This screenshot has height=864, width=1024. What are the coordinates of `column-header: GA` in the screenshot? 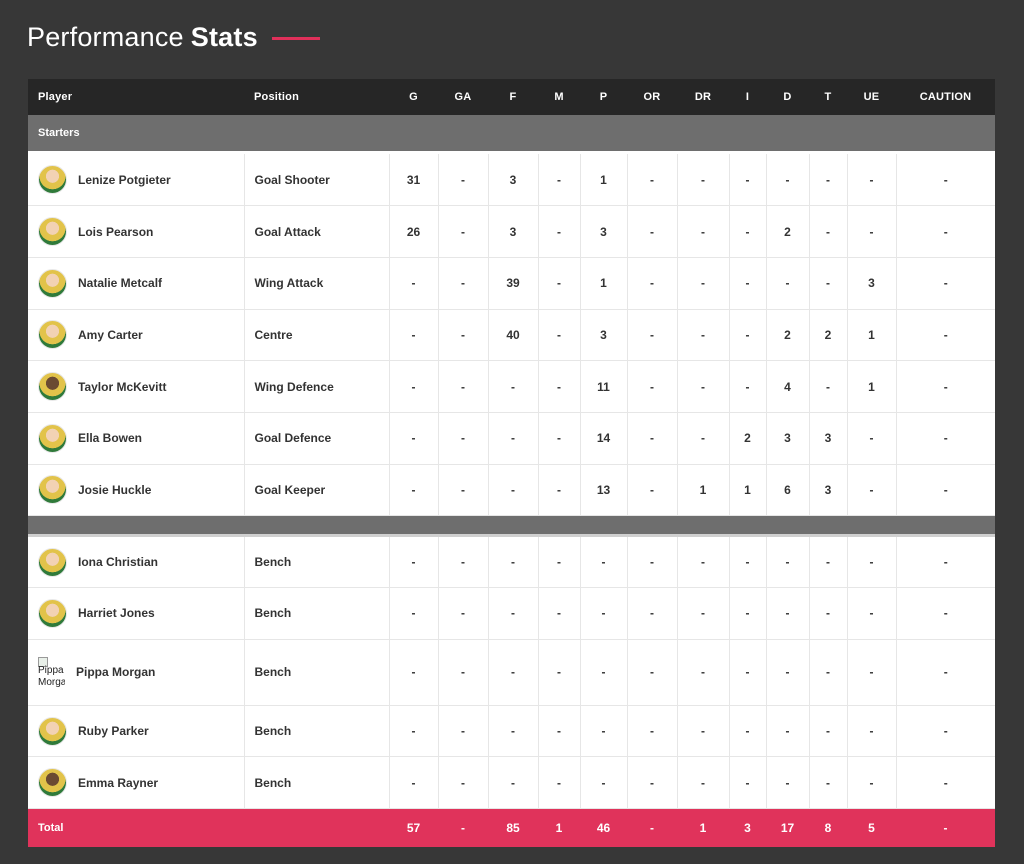 It's located at (463, 97).